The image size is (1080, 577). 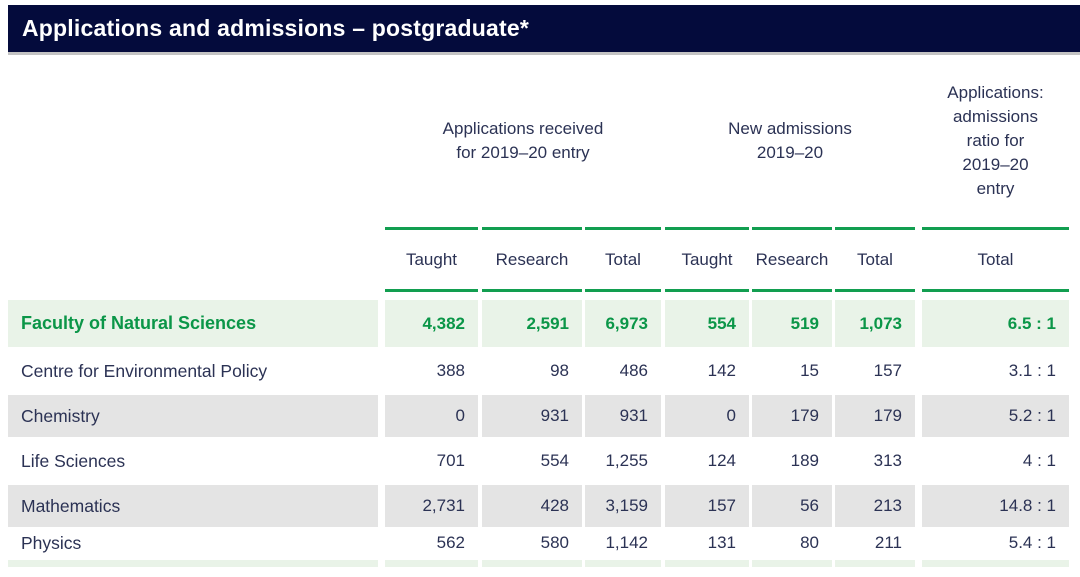 I want to click on row-label: Physics, so click(x=51, y=542).